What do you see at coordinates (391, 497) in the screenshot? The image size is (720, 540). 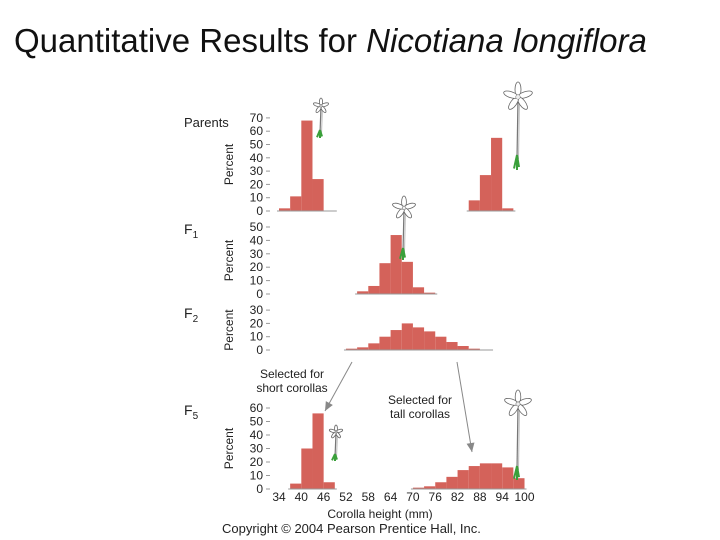 I see `x-tick-label: 64` at bounding box center [391, 497].